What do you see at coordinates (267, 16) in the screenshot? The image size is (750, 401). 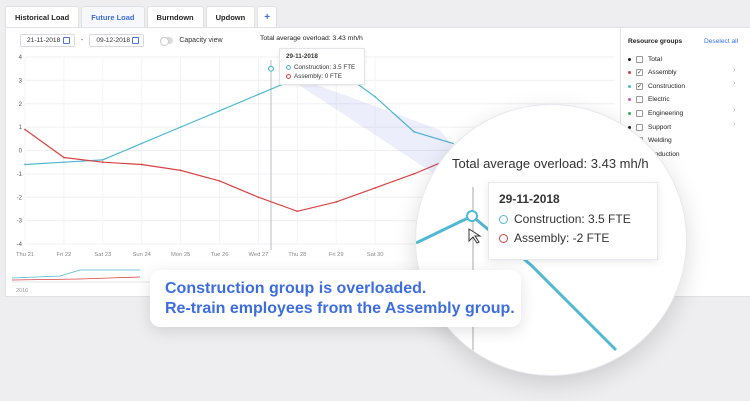 I see `add-tab-button: +` at bounding box center [267, 16].